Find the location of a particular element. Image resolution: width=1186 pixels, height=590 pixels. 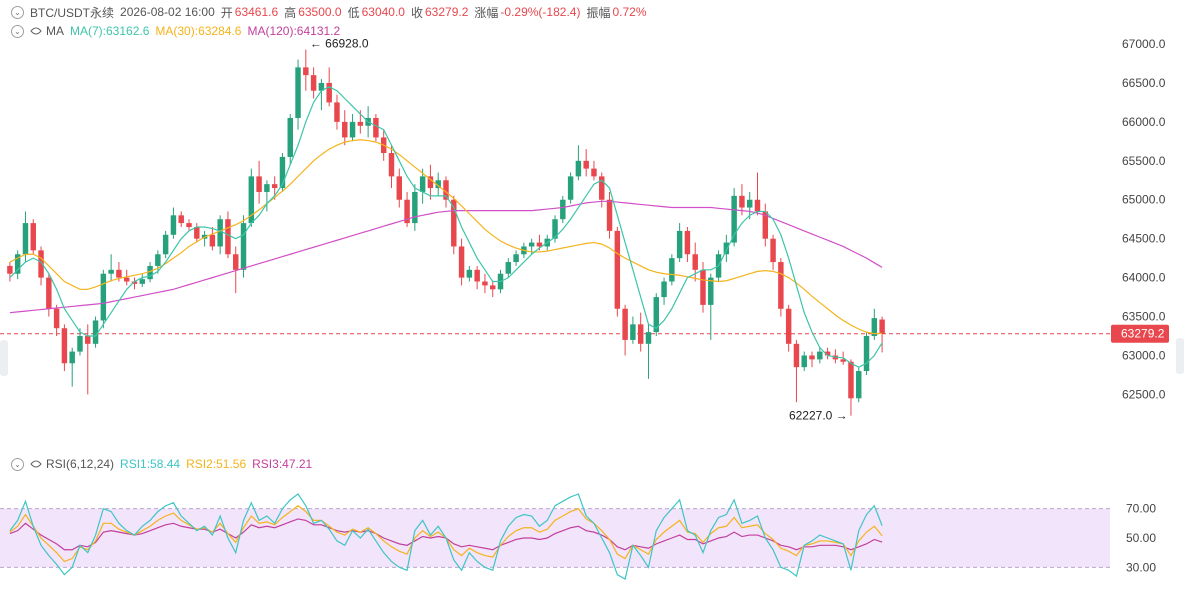

low-label: 低 is located at coordinates (353, 12).